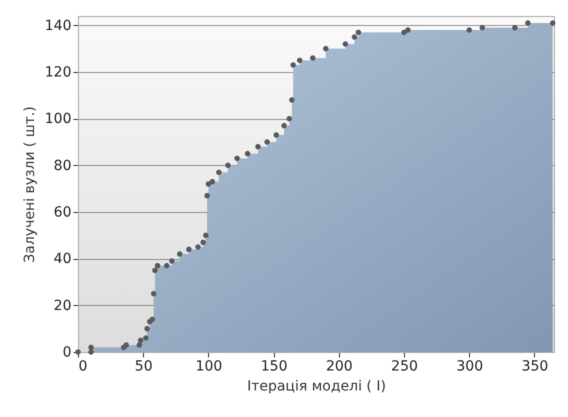 The image size is (568, 417). What do you see at coordinates (209, 366) in the screenshot?
I see `x-tick-label: 100` at bounding box center [209, 366].